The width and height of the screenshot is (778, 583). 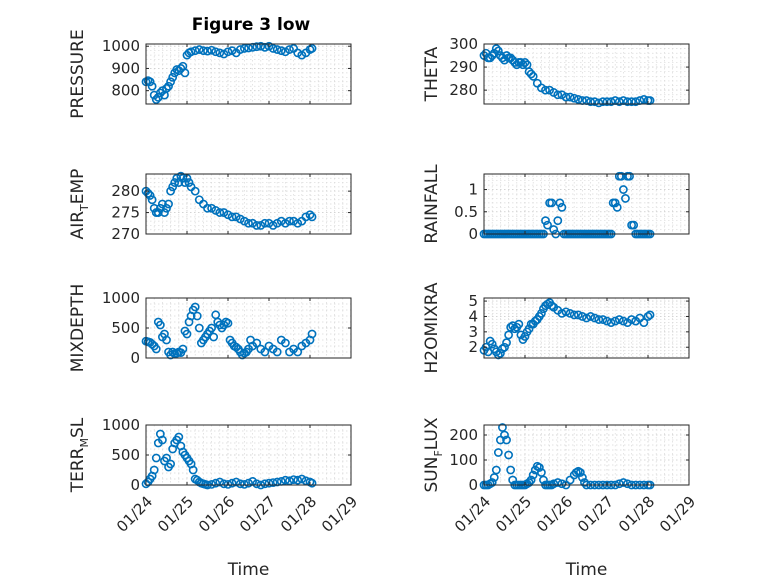 I want to click on x-tick-label: 01/27, so click(x=595, y=514).